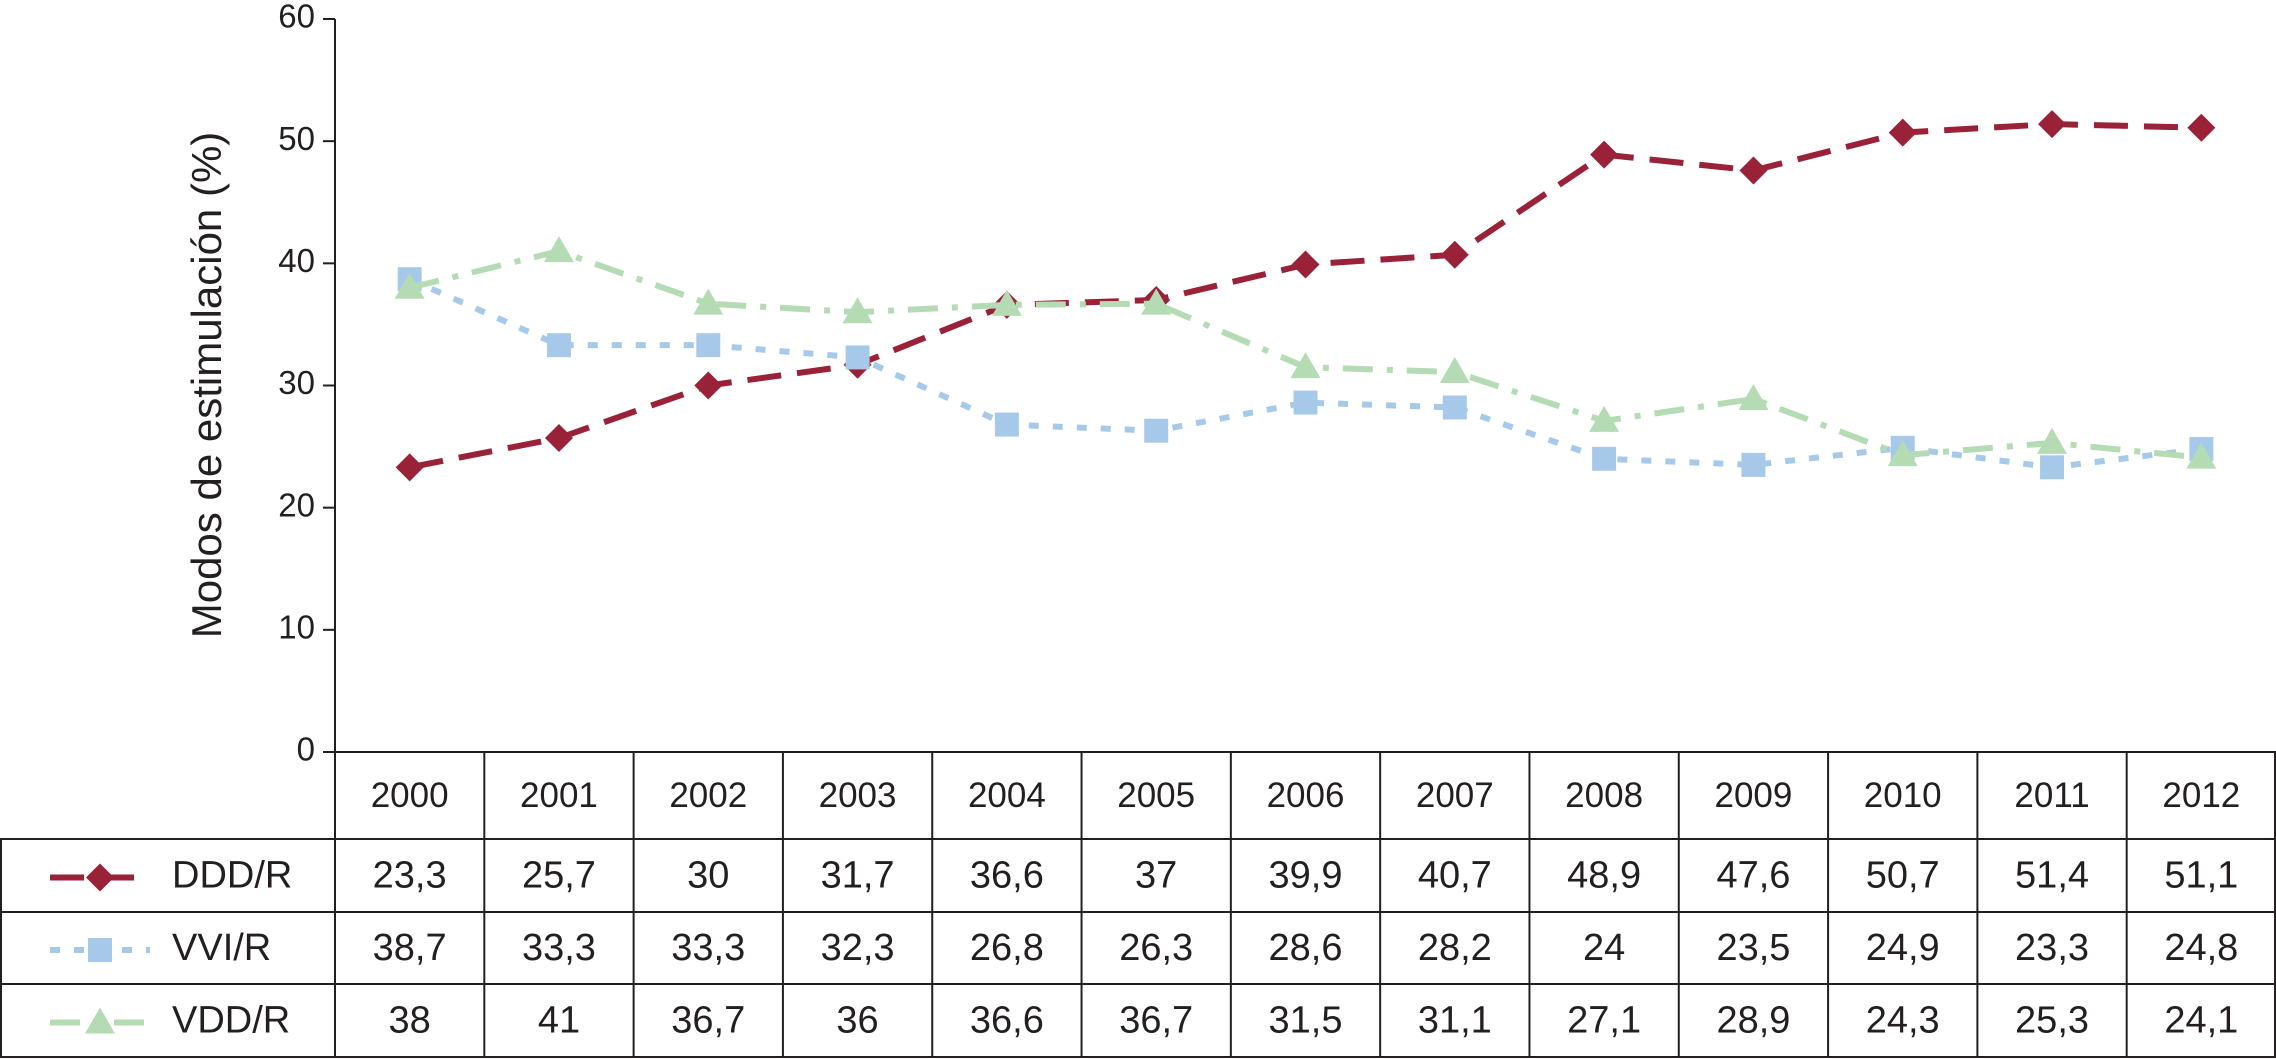  Describe the element at coordinates (296, 17) in the screenshot. I see `y-tick-label: 60` at that location.